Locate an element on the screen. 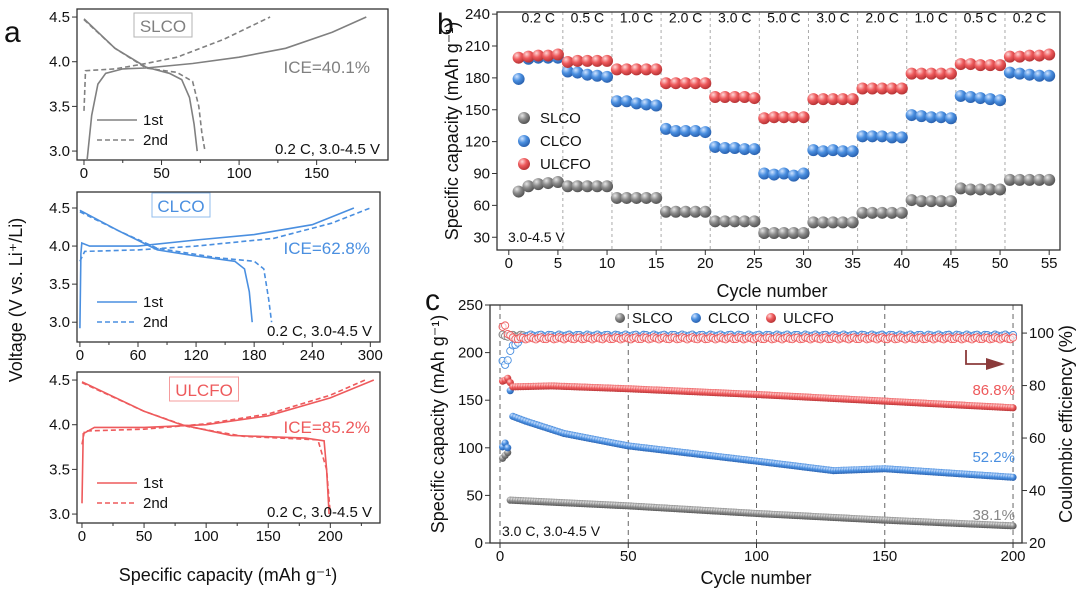  rate-label: 2.0 C is located at coordinates (685, 18).